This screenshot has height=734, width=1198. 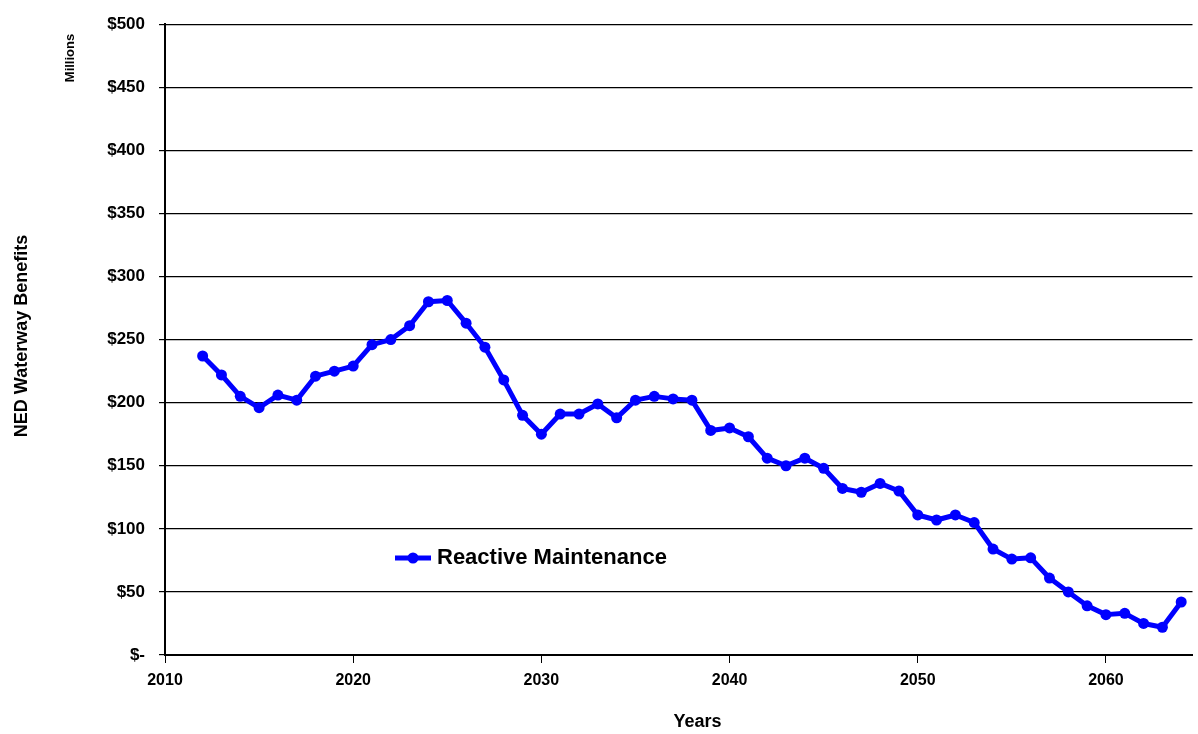 What do you see at coordinates (126, 276) in the screenshot?
I see `y-tick-label: $300` at bounding box center [126, 276].